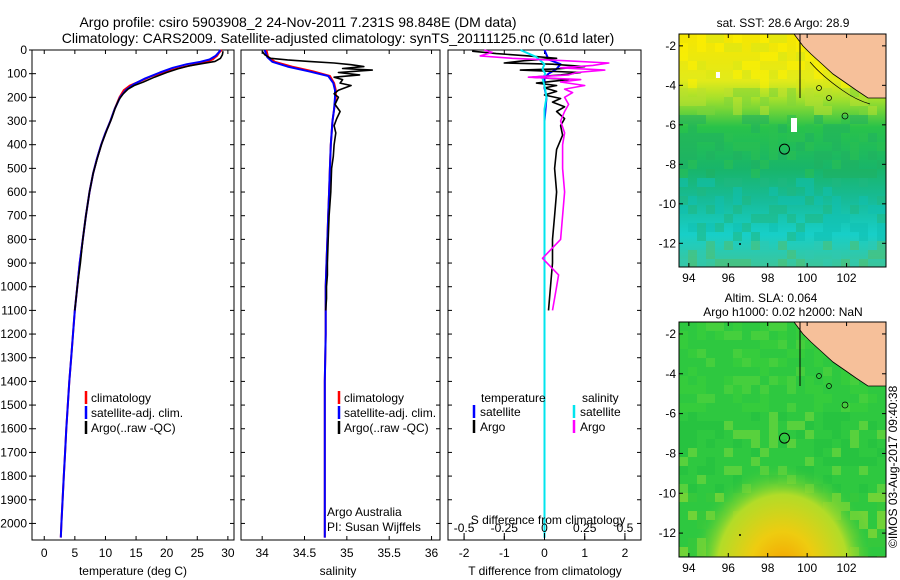 The width and height of the screenshot is (900, 580). I want to click on x-tick-label: -1, so click(504, 553).